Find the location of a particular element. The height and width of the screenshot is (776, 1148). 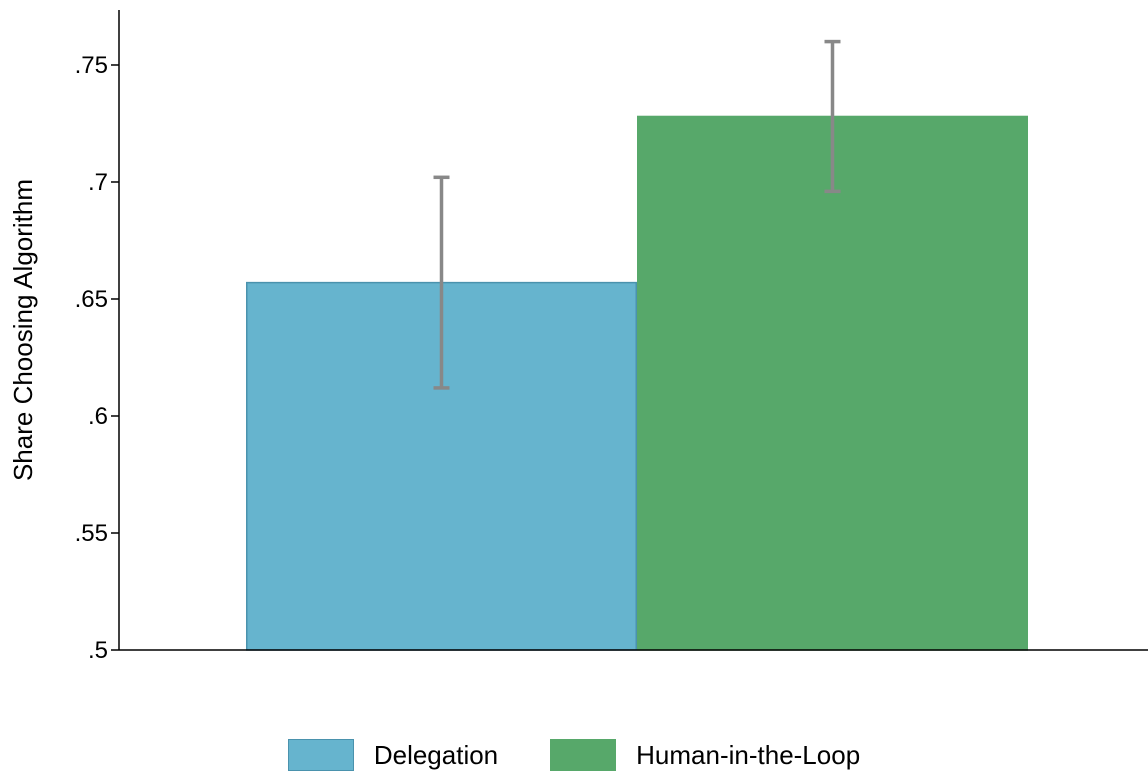

legend: Delegation Human-in-the-Loop is located at coordinates (574, 755).